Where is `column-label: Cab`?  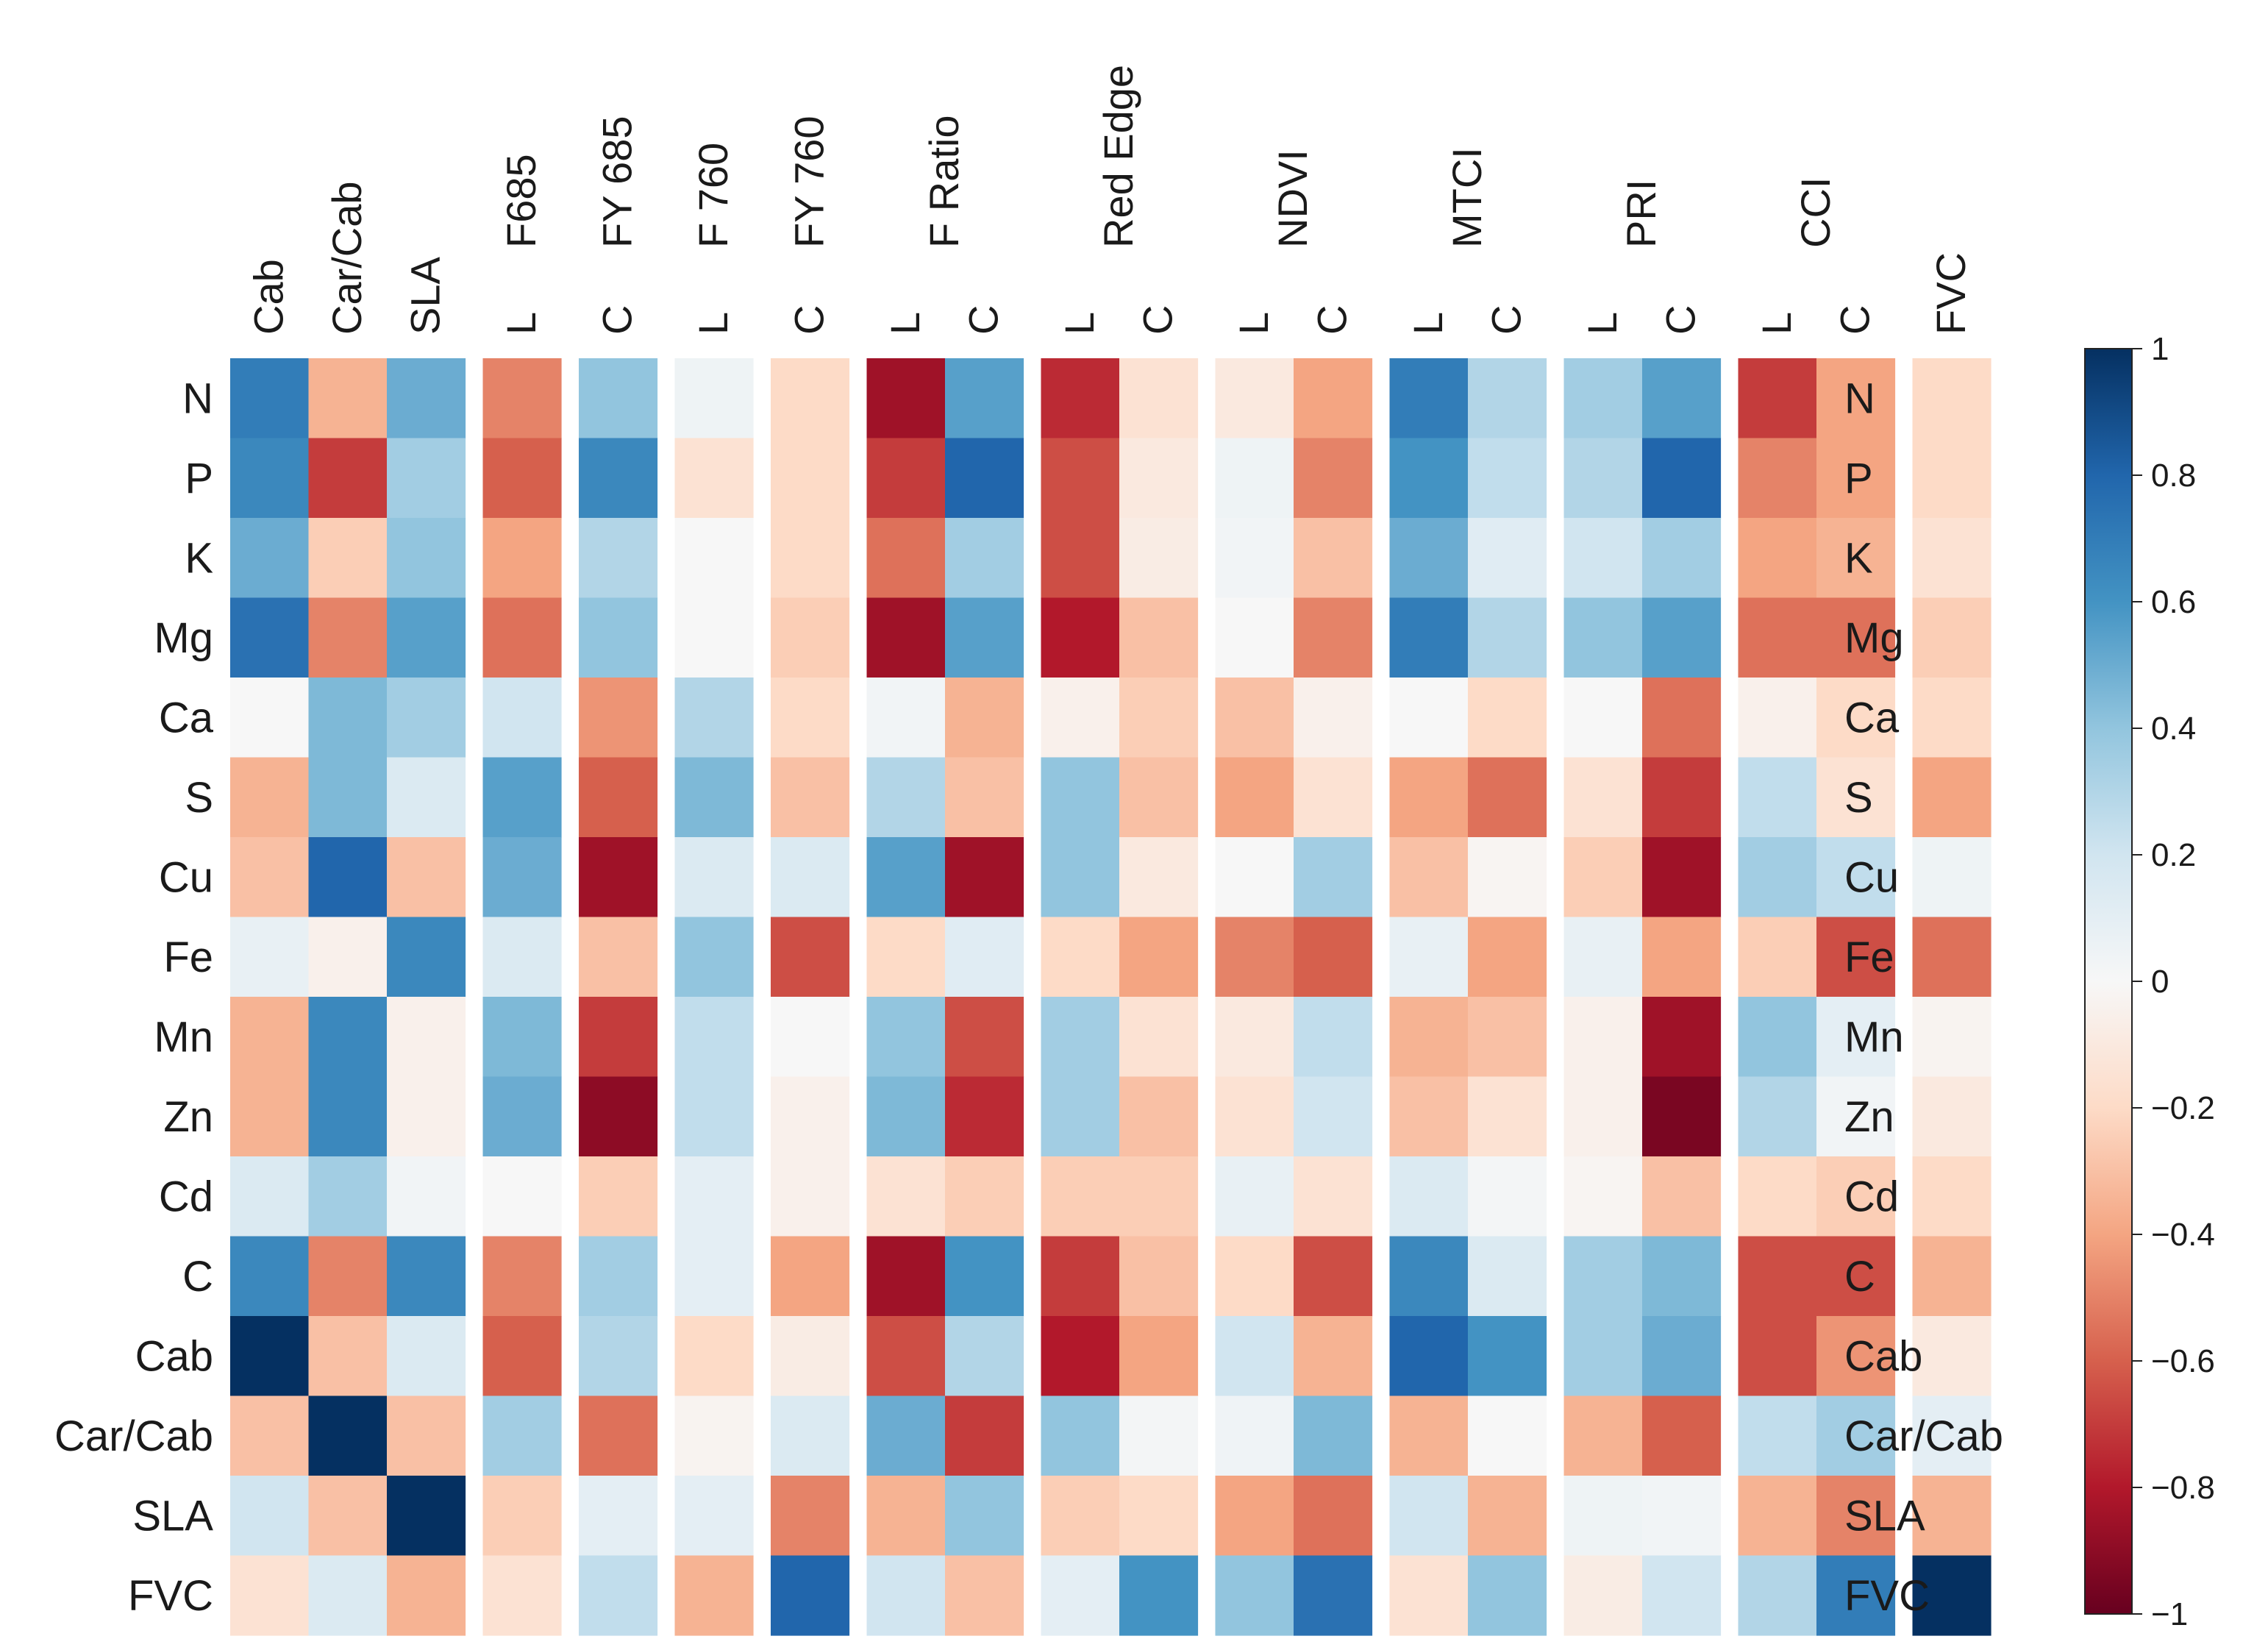
column-label: Cab is located at coordinates (268, 297).